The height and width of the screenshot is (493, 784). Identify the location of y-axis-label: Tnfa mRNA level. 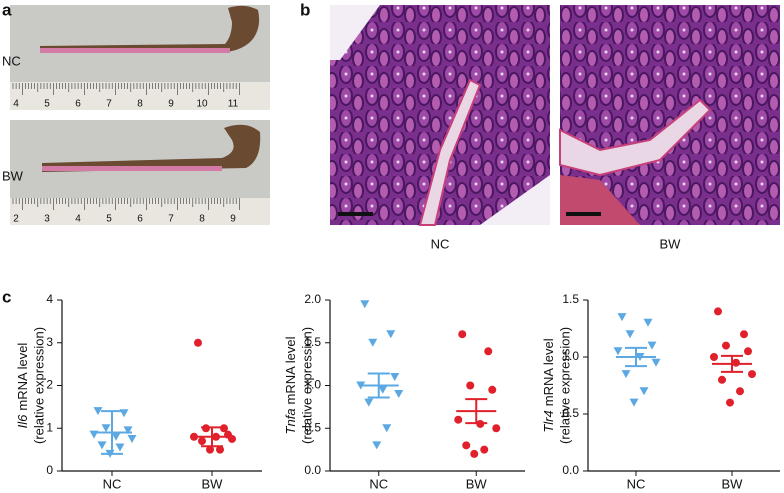
(290, 385).